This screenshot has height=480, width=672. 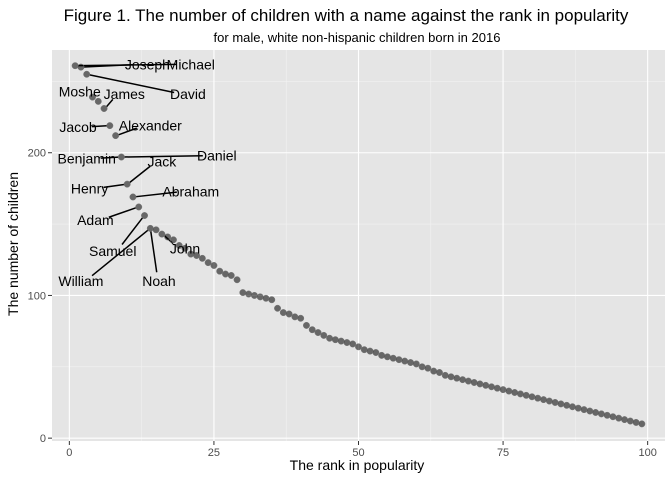 I want to click on name-label: James, so click(x=124, y=94).